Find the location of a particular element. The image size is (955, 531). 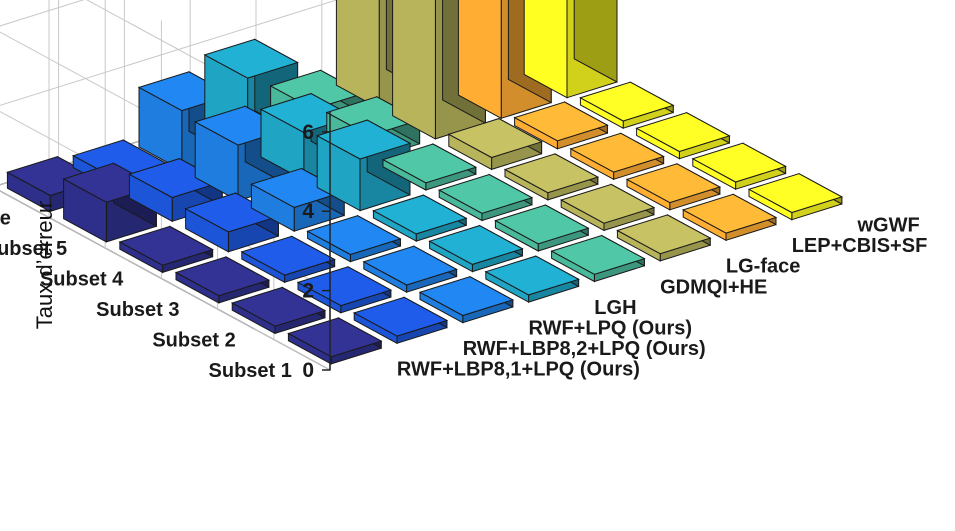

method-label: LG-face is located at coordinates (763, 267).